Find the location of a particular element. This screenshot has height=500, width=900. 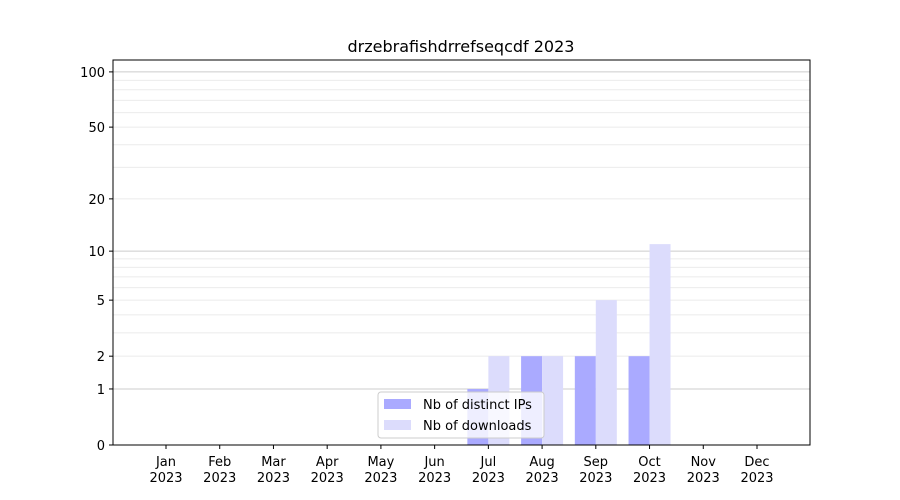

x-tick-label: Feb 2023 is located at coordinates (219, 470).